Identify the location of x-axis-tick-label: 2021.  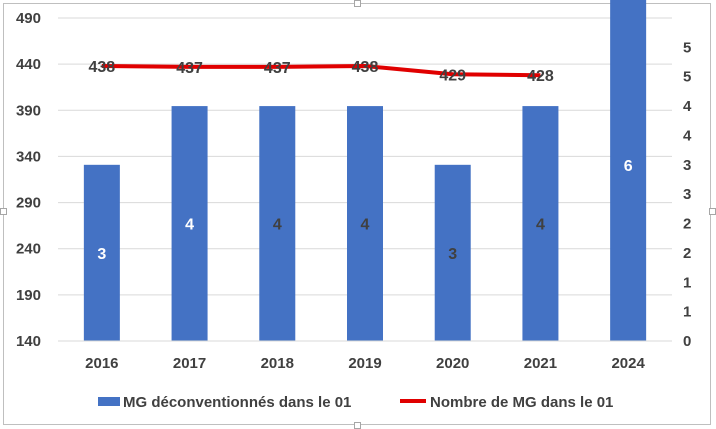
(540, 363).